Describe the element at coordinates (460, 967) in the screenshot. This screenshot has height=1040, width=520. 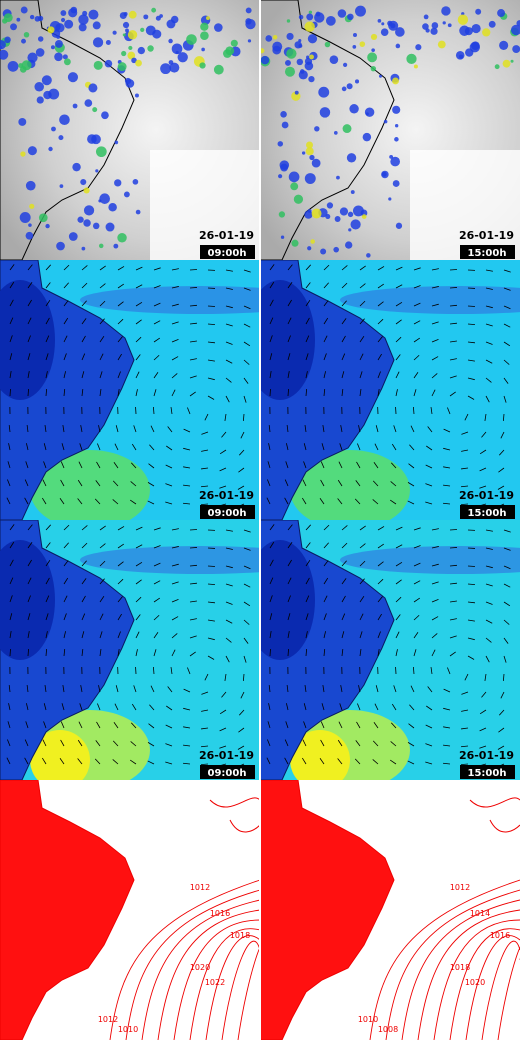
I see `isobar-label: 1018` at that location.